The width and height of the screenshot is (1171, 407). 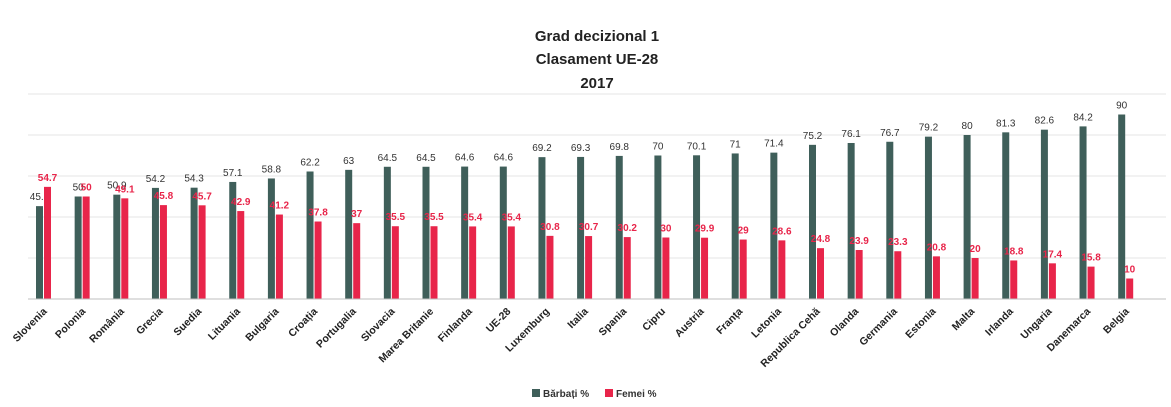 What do you see at coordinates (812, 221) in the screenshot?
I see `bar-barbati-republica-ceha` at bounding box center [812, 221].